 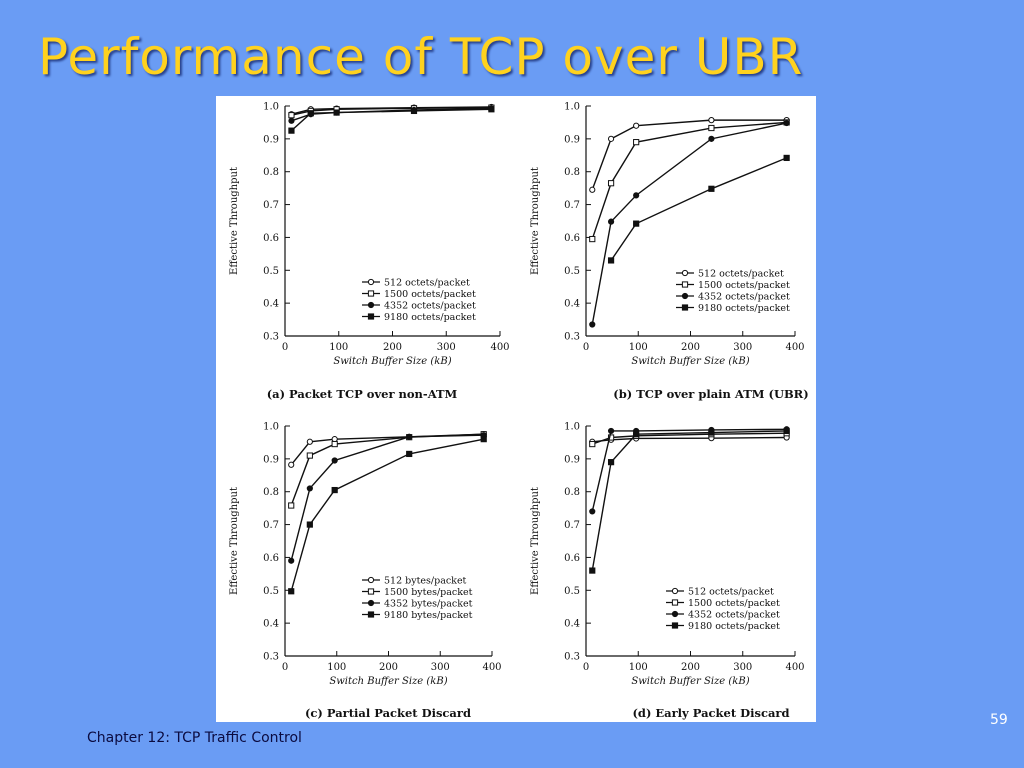 I want to click on x-axis-label: Switch Buffer Size (kB), so click(x=392, y=361).